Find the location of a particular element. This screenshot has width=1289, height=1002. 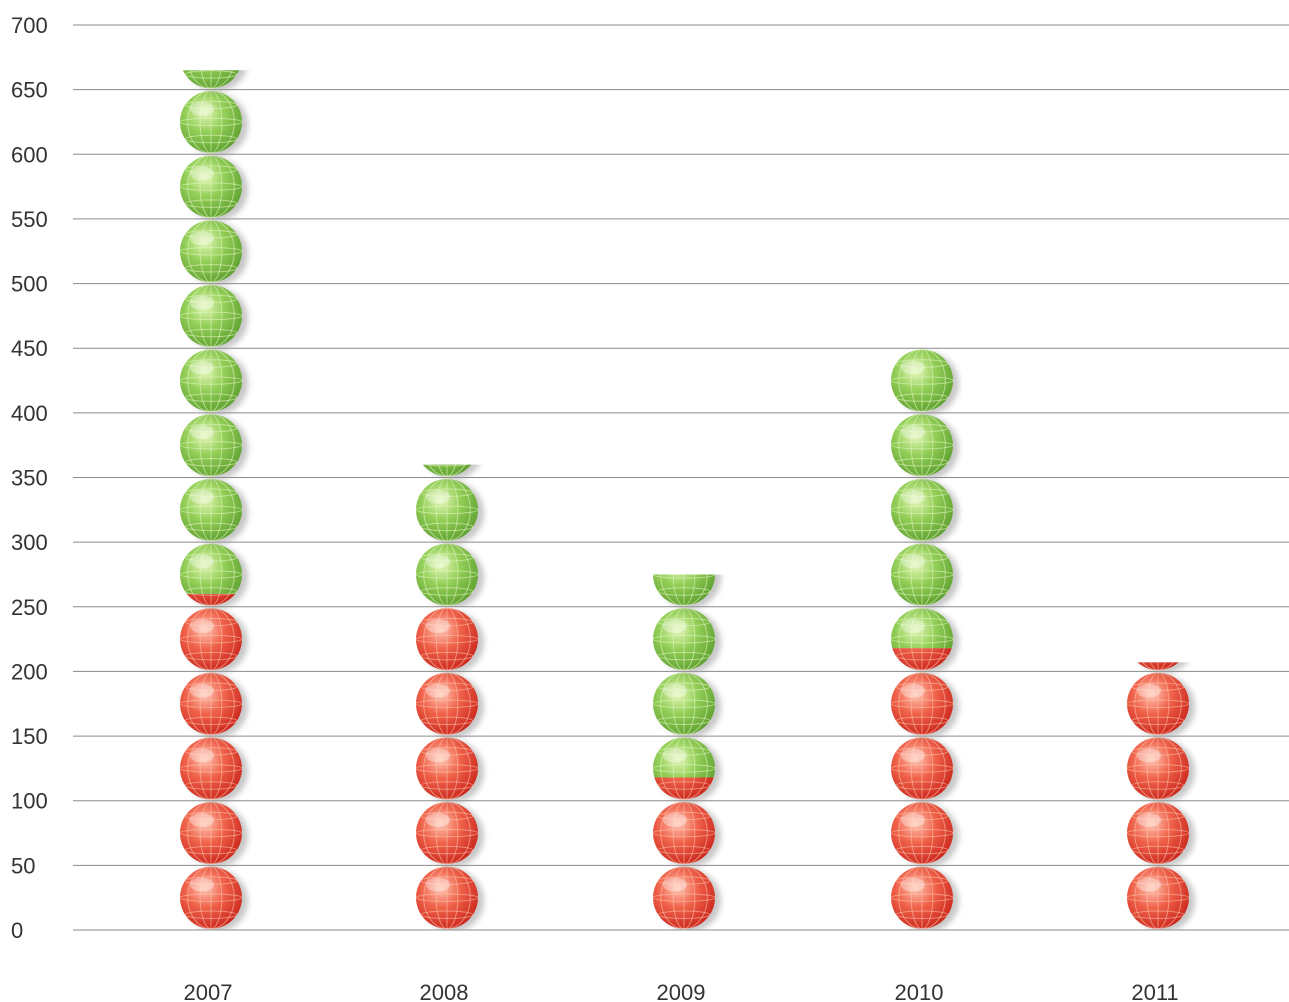

x-tick-label-2009: 2009 is located at coordinates (681, 991).